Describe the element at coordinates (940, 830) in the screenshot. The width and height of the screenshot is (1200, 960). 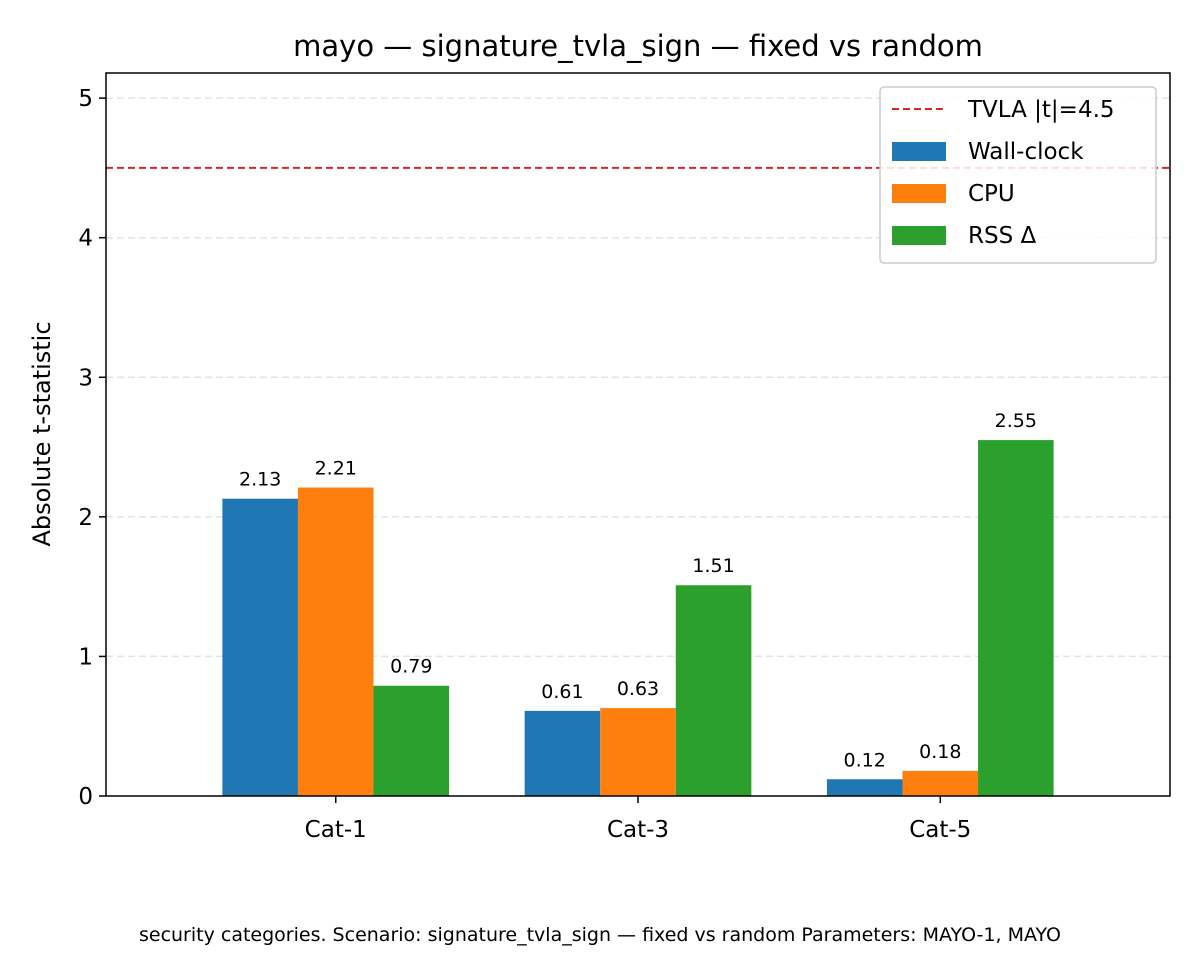
I see `x-tick-label: Cat-5` at that location.